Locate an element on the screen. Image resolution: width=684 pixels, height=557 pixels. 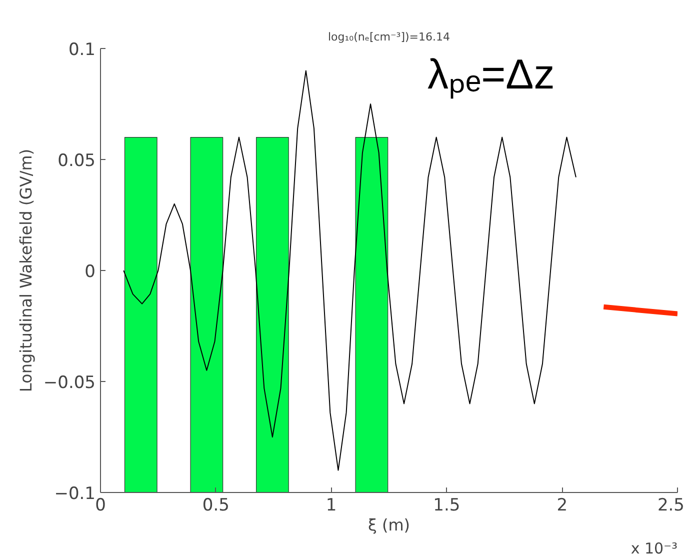
annotation: λₚₑ=Δz is located at coordinates (491, 75).